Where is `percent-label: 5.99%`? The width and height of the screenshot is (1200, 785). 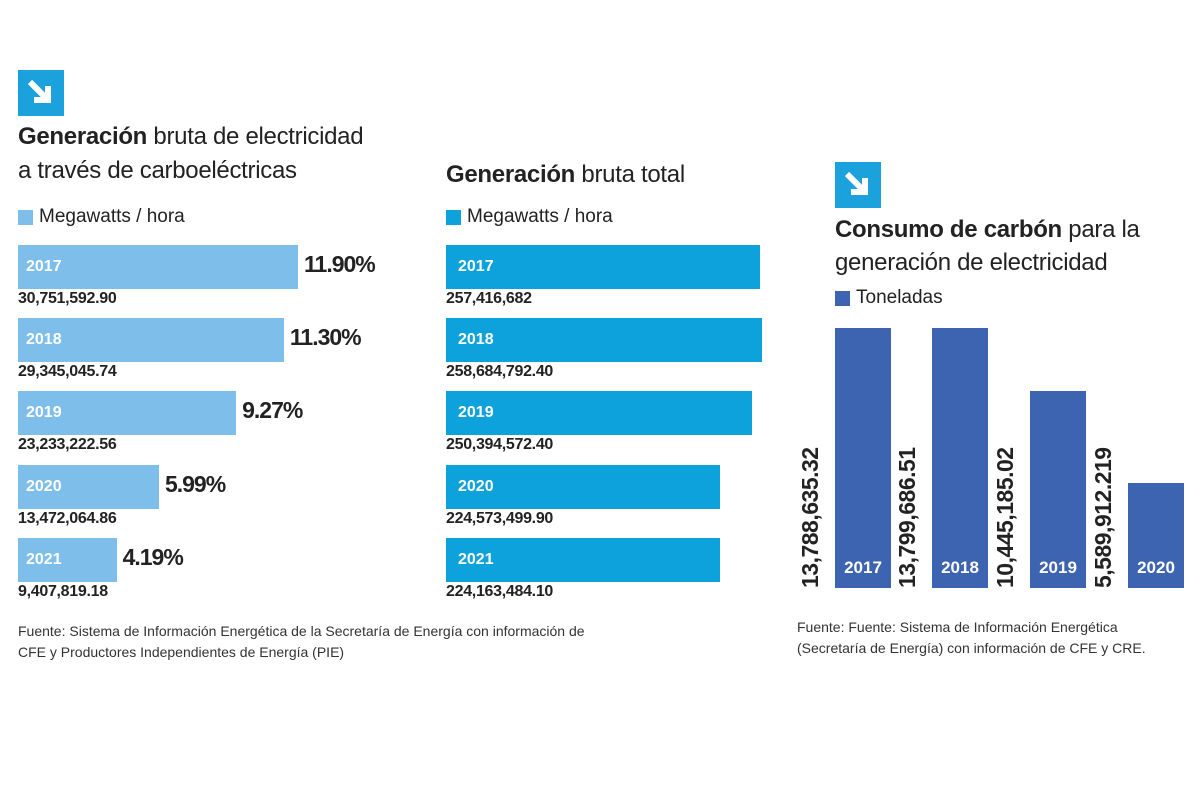 percent-label: 5.99% is located at coordinates (195, 484).